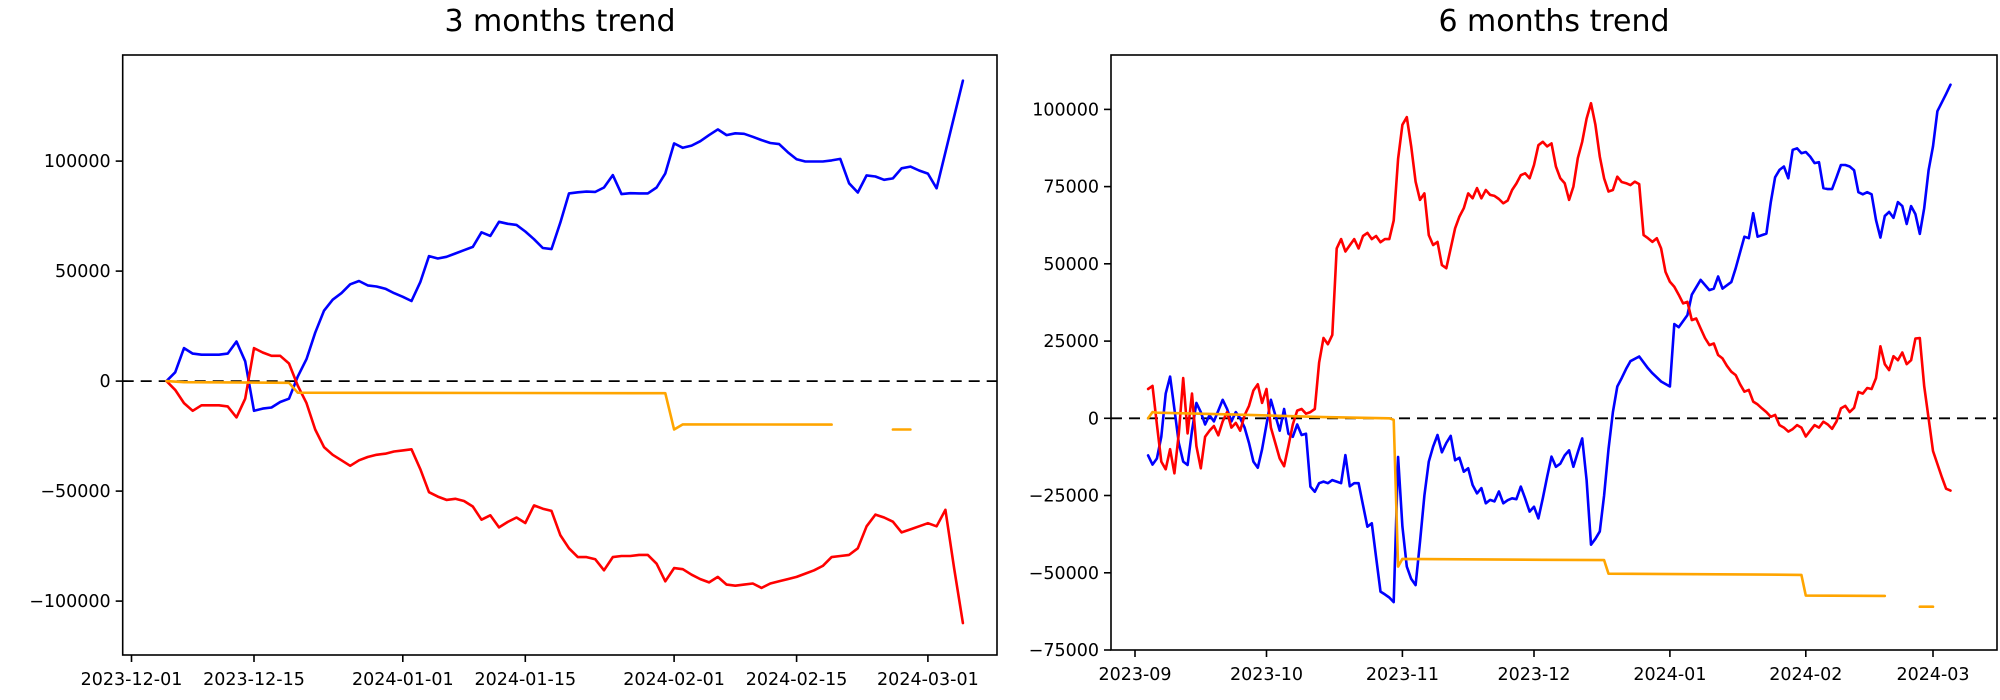 The image size is (2000, 700). Describe the element at coordinates (1064, 651) in the screenshot. I see `y-tick-label-6m: −75000` at that location.